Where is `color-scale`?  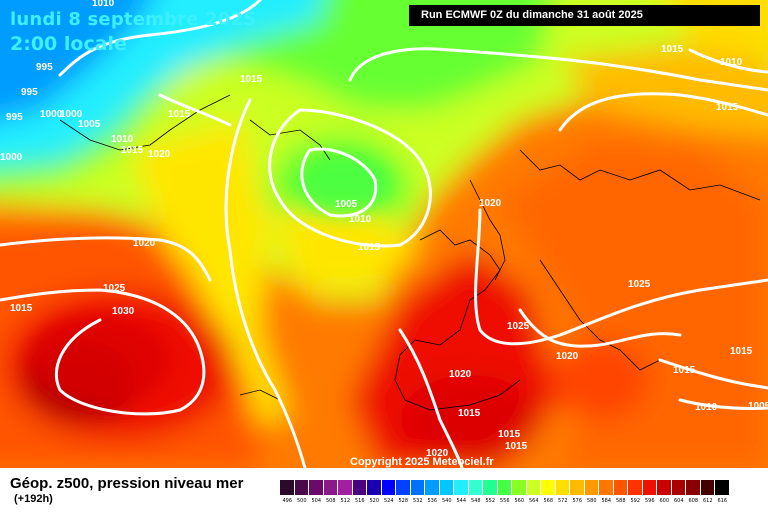
color-scale is located at coordinates (505, 487).